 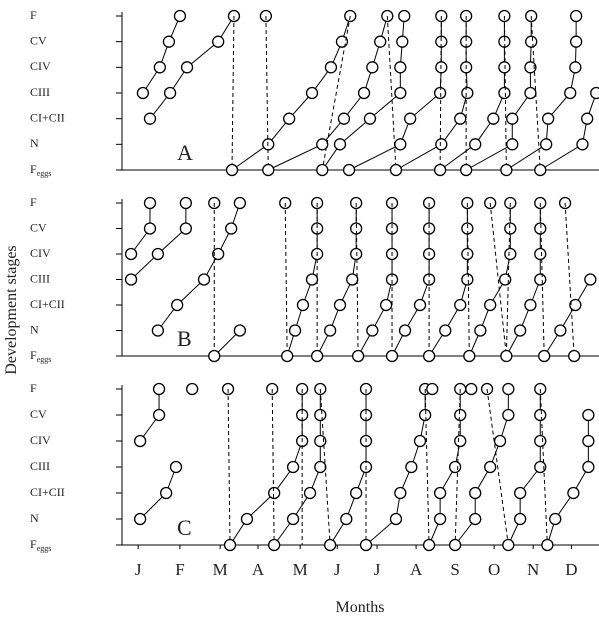 I want to click on y-tick-label: F, so click(x=33, y=15).